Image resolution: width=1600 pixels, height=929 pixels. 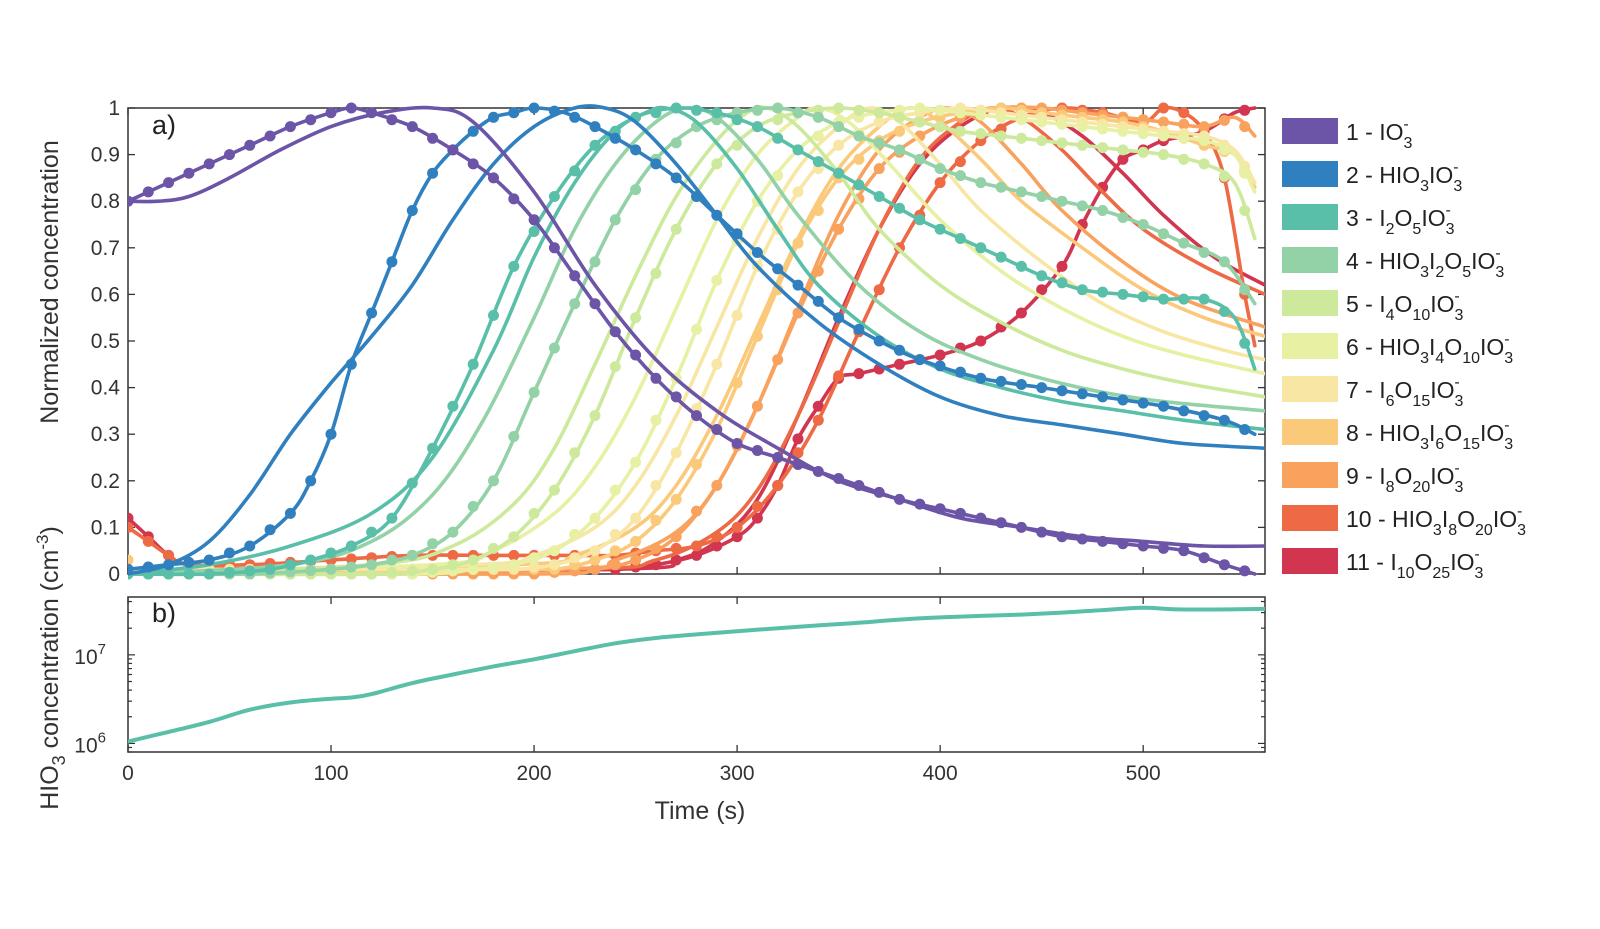 What do you see at coordinates (1362, 390) in the screenshot?
I see `legend-label-number: 7 -` at bounding box center [1362, 390].